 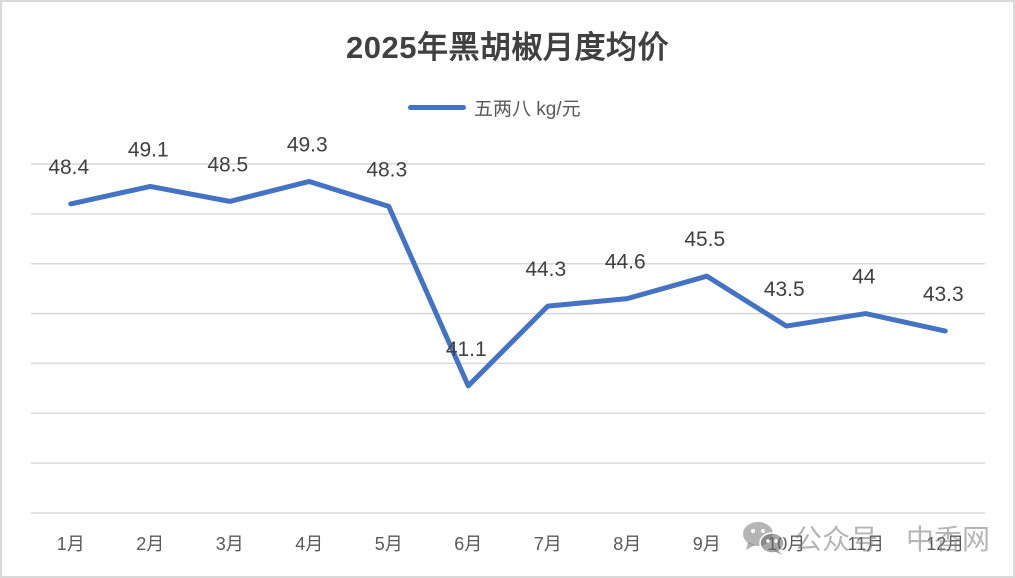 I want to click on legend-label: 五两八 kg/元, so click(x=527, y=109).